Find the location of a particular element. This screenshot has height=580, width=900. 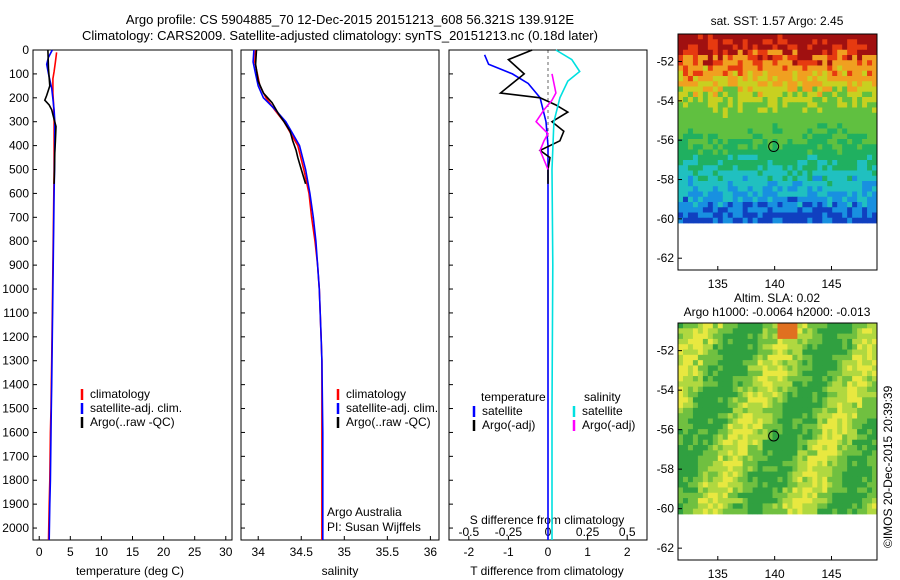

temperature-xtick-label: 30 is located at coordinates (226, 552).